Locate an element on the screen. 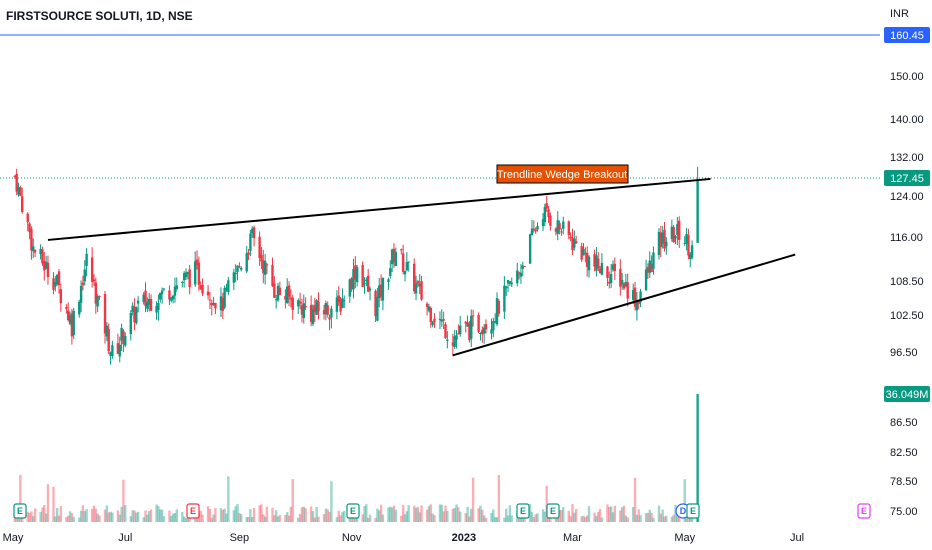  upper-trendline is located at coordinates (379, 209).